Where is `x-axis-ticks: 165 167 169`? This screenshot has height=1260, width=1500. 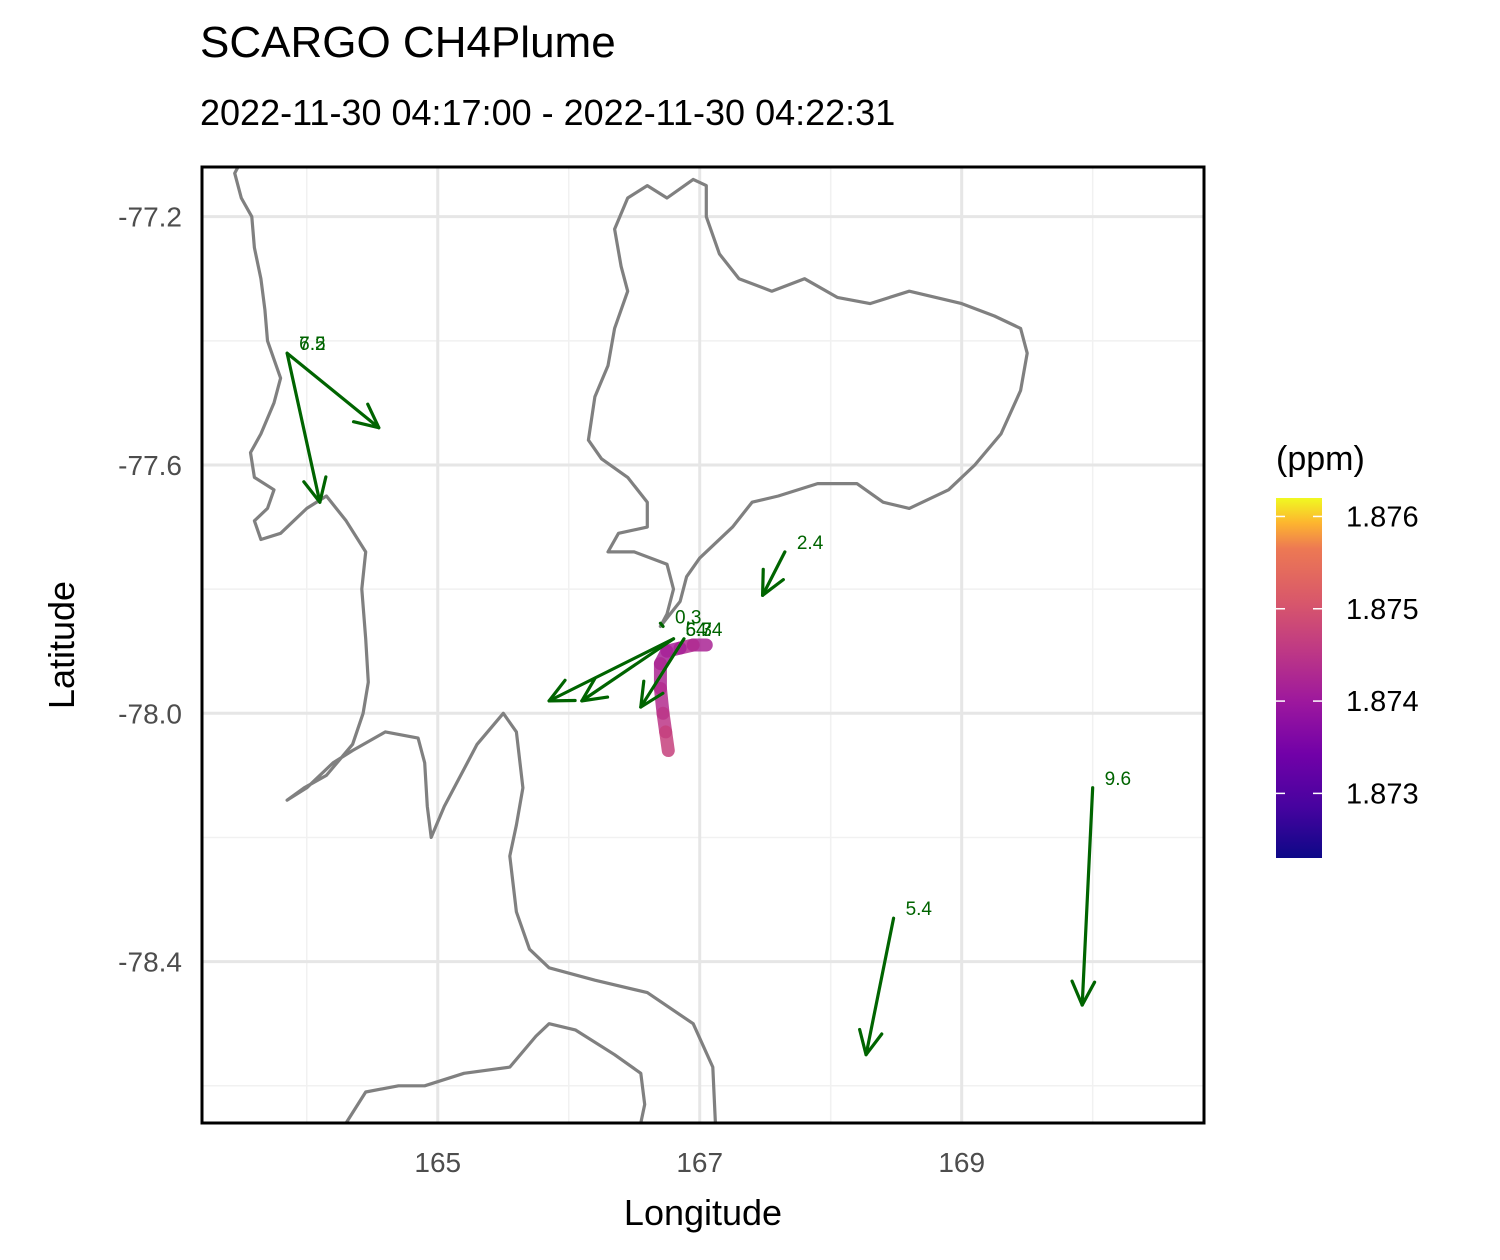
x-axis-ticks: 165 167 169 is located at coordinates (699, 1162).